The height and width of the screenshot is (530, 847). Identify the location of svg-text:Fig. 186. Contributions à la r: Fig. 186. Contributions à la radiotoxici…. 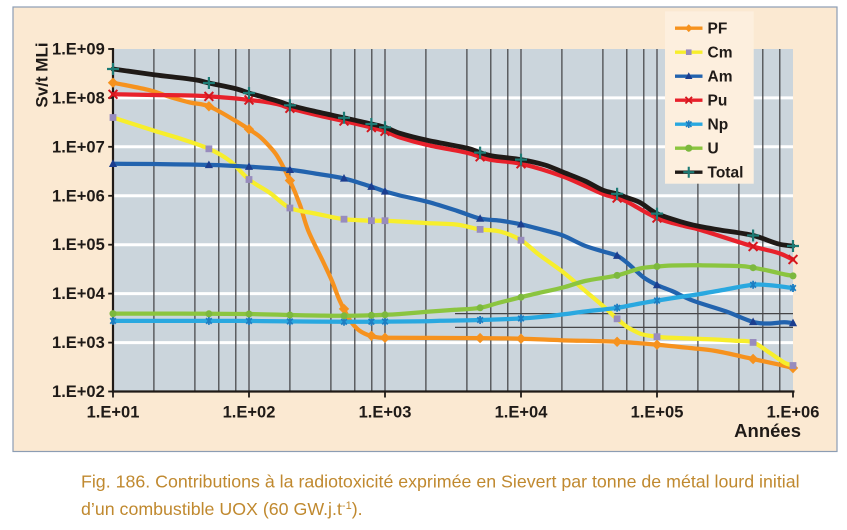
(440, 482).